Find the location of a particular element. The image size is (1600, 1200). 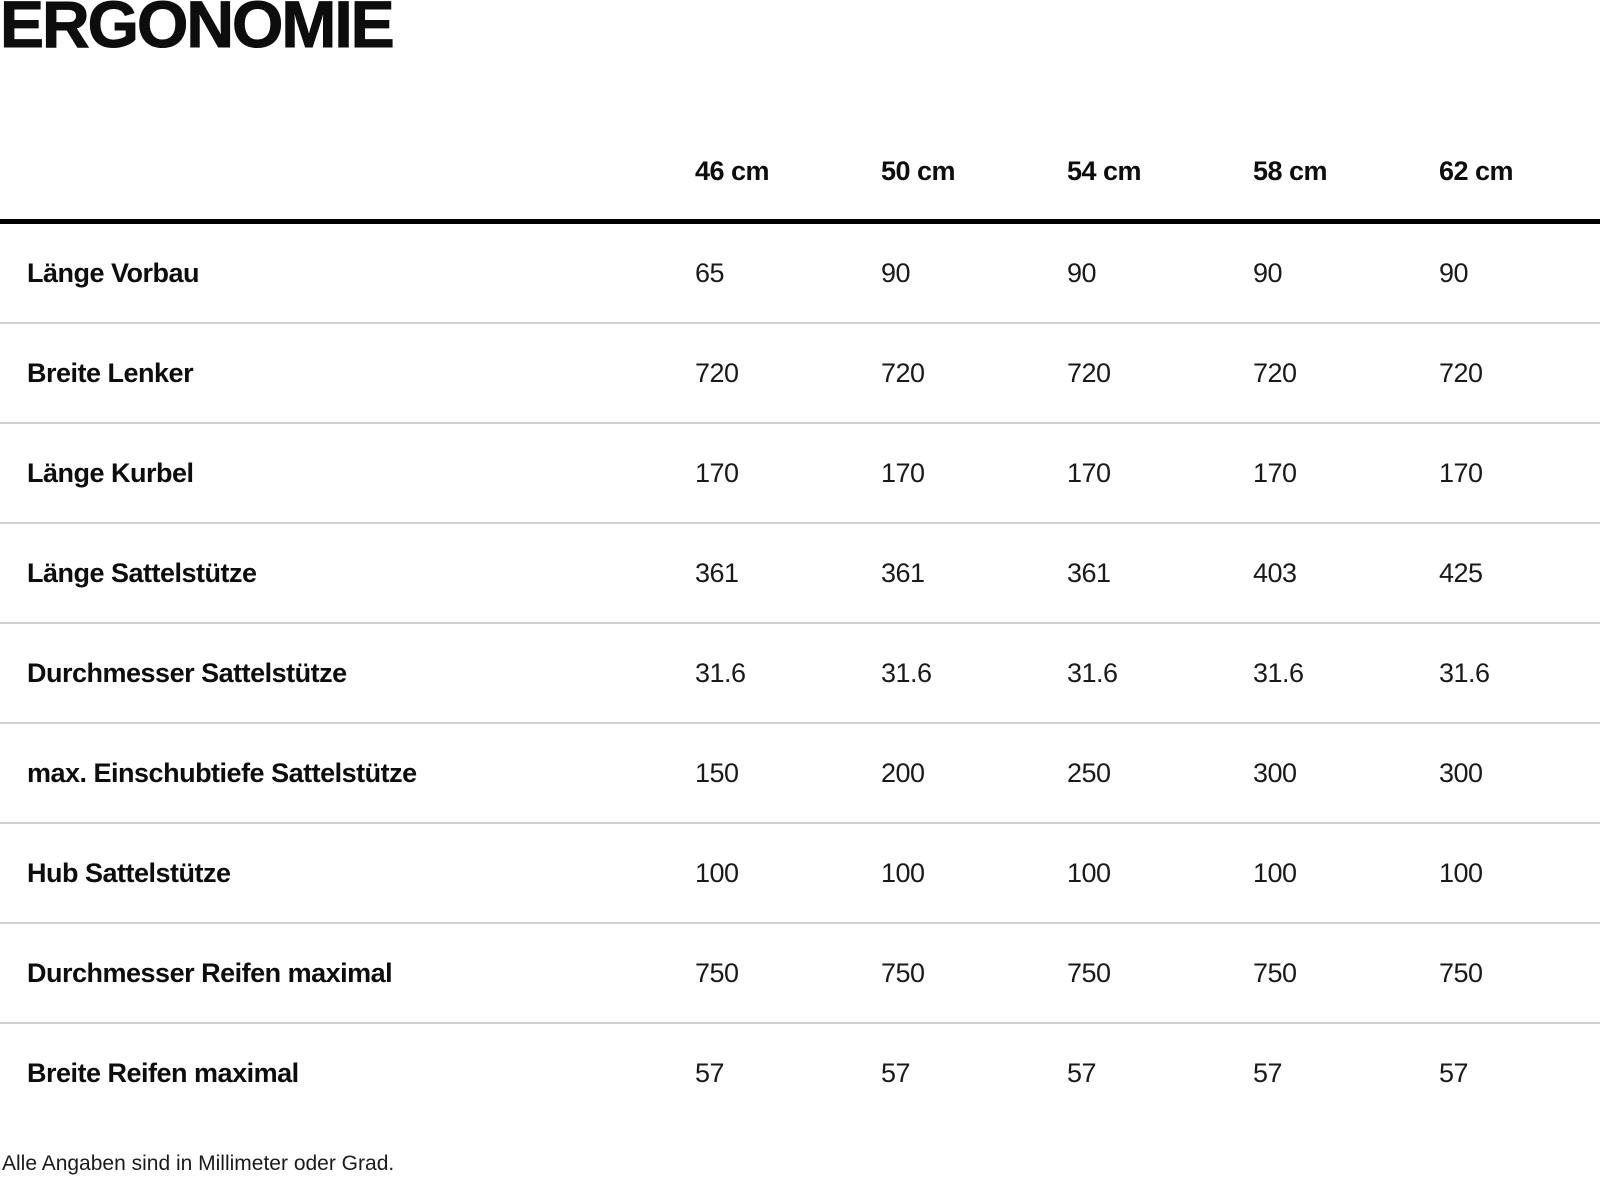

row-label: Durchmesser Sattelstütze is located at coordinates (187, 672).